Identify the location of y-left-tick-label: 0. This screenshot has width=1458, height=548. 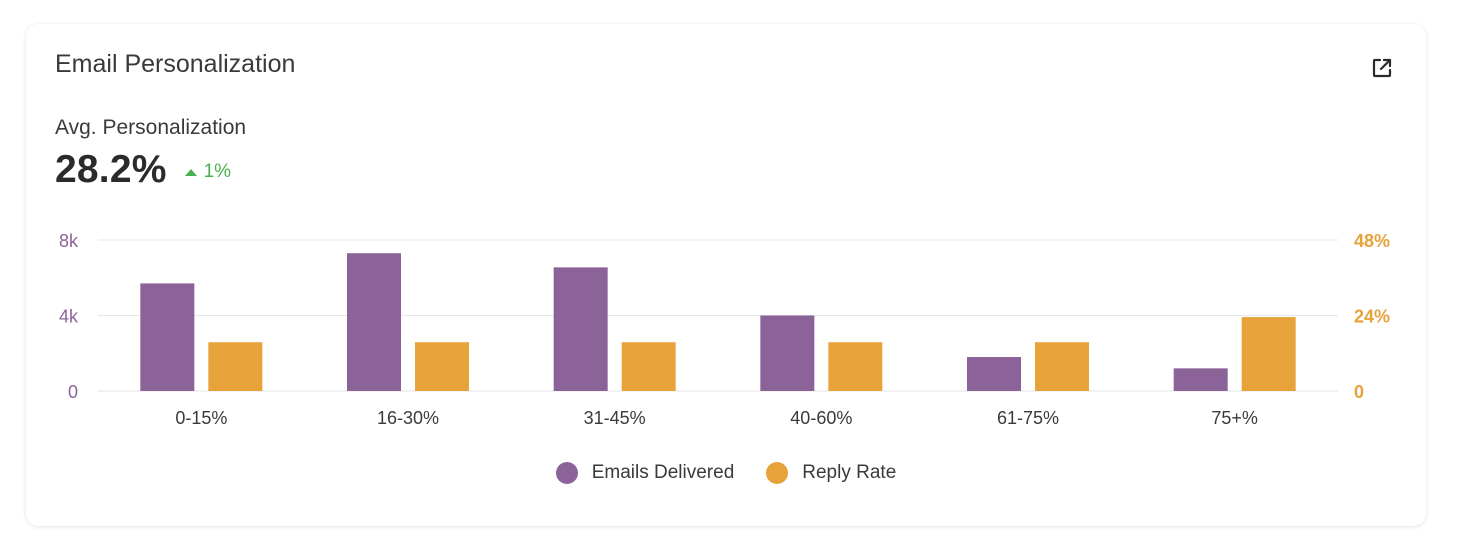
(73, 392).